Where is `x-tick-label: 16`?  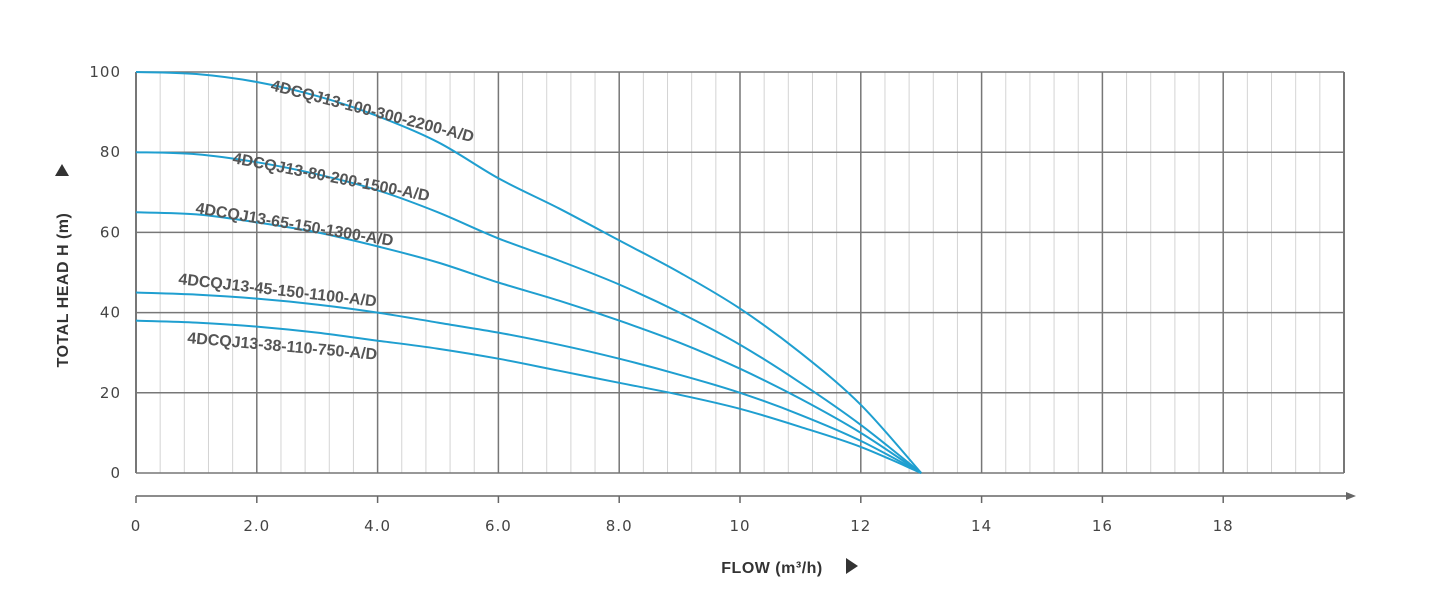 x-tick-label: 16 is located at coordinates (1102, 526).